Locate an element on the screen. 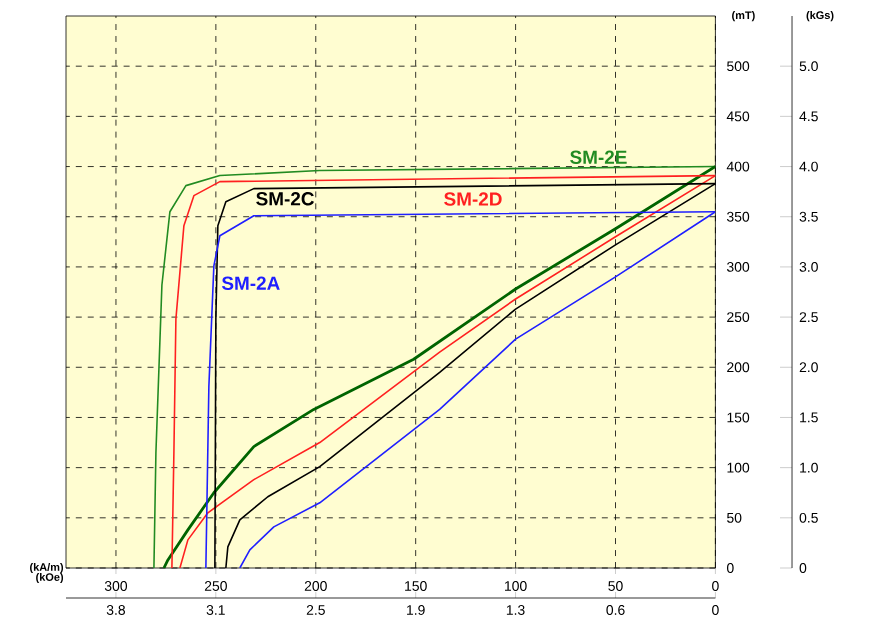 This screenshot has height=640, width=874. series-label: SM-2A is located at coordinates (250, 283).